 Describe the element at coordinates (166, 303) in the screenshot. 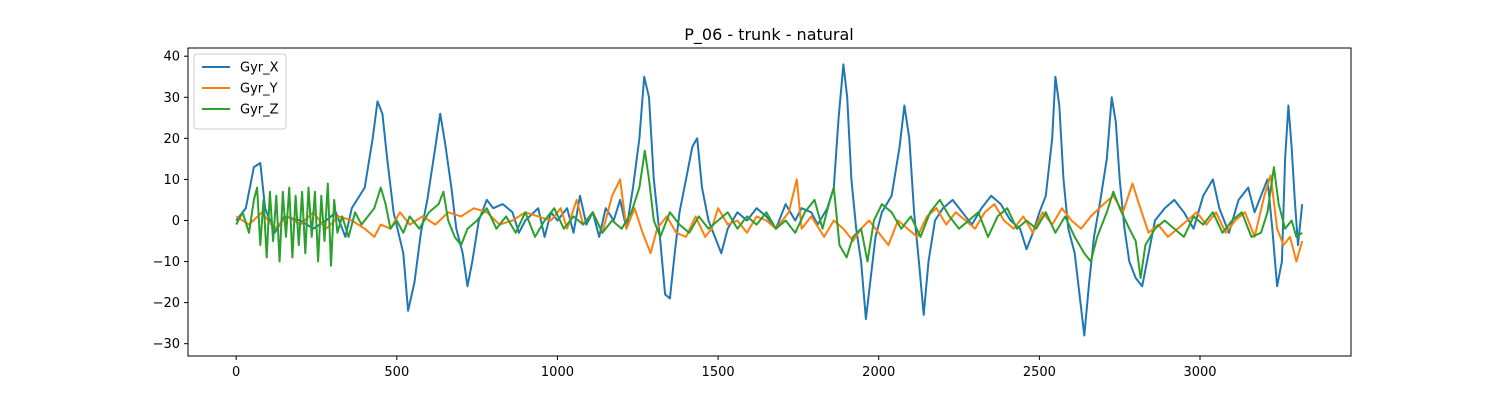

I see `y-tick-label: −20` at that location.